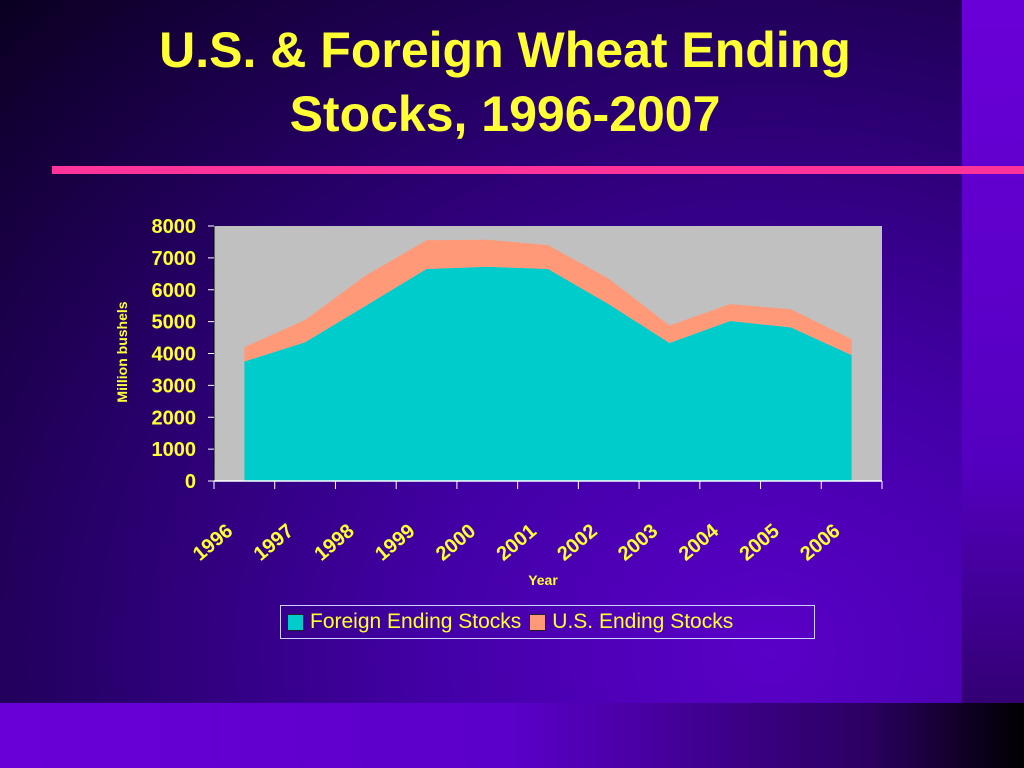 This screenshot has width=1024, height=768. I want to click on legend-swatch-foreign, so click(295, 622).